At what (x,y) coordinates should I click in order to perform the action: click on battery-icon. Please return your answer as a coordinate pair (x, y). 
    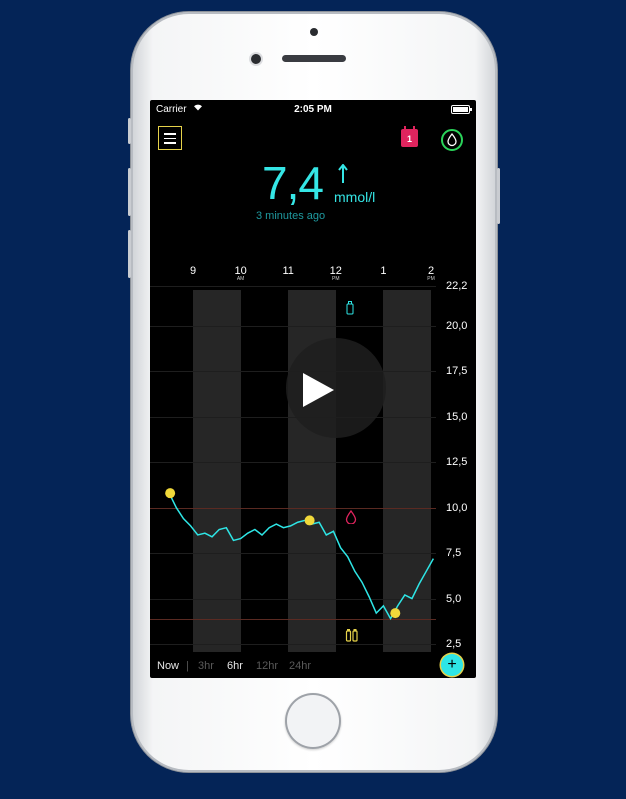
    Looking at the image, I should click on (461, 109).